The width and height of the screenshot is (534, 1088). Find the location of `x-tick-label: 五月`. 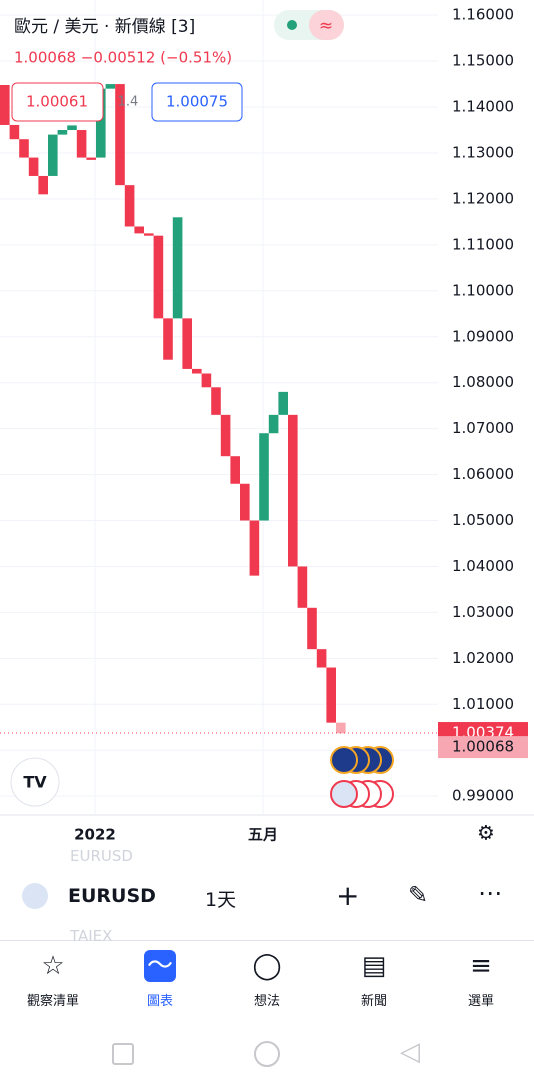

x-tick-label: 五月 is located at coordinates (263, 835).